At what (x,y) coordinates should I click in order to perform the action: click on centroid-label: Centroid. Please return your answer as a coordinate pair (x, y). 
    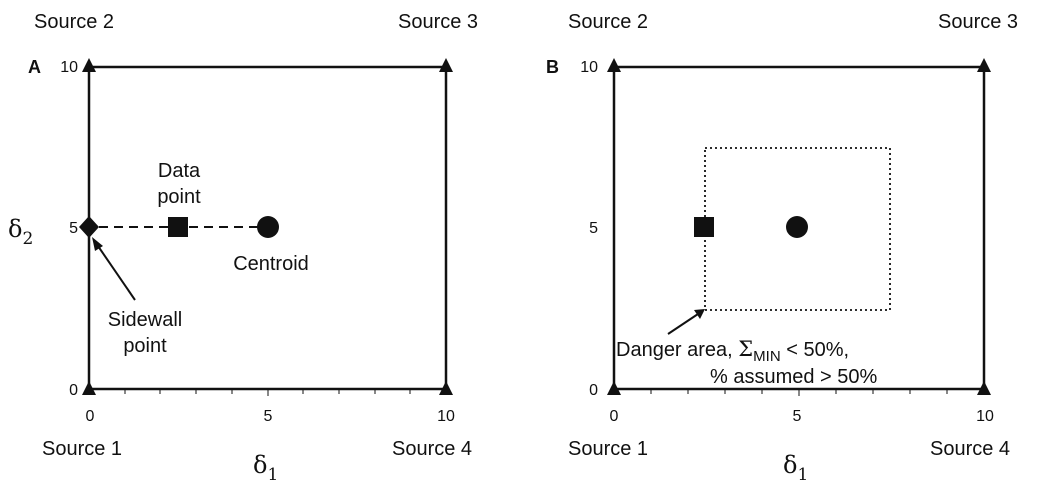
    Looking at the image, I should click on (271, 264).